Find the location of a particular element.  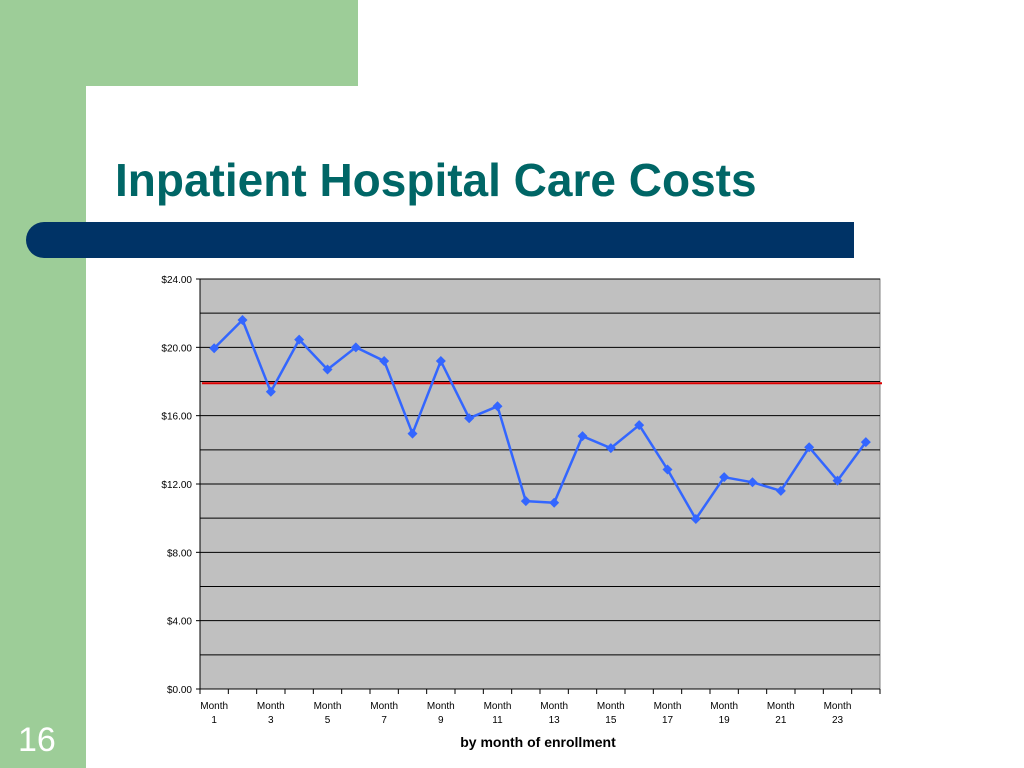

x-tick-label: Month 15 is located at coordinates (611, 713).